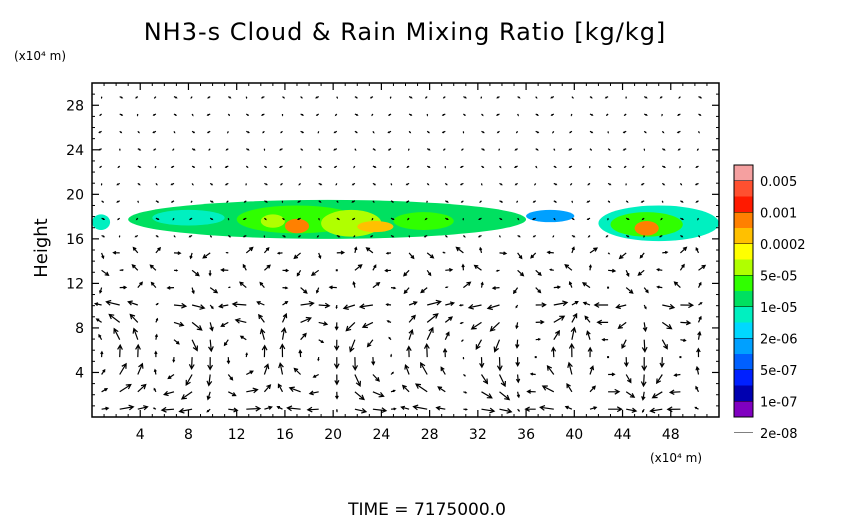 Image resolution: width=854 pixels, height=519 pixels. What do you see at coordinates (426, 509) in the screenshot?
I see `time-label: TIME = 7175000.0` at bounding box center [426, 509].